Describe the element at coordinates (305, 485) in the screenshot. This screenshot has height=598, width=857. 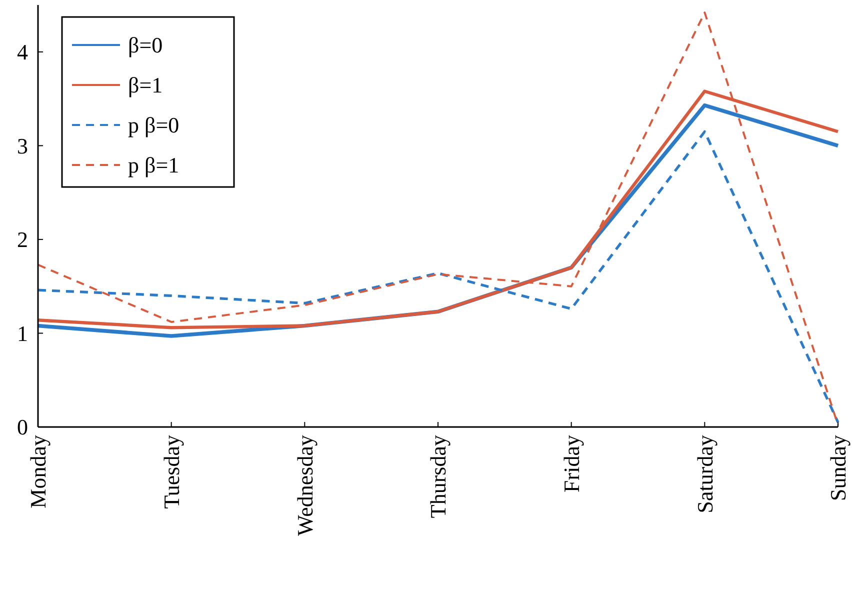
I see `x-tick-label: Wednesday` at that location.